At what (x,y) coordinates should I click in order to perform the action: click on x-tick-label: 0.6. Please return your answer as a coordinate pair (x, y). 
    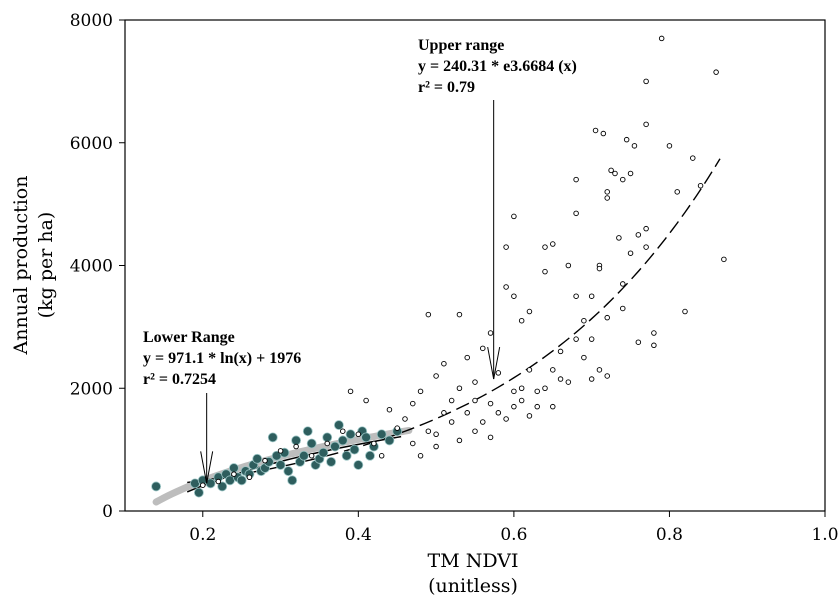
    Looking at the image, I should click on (513, 535).